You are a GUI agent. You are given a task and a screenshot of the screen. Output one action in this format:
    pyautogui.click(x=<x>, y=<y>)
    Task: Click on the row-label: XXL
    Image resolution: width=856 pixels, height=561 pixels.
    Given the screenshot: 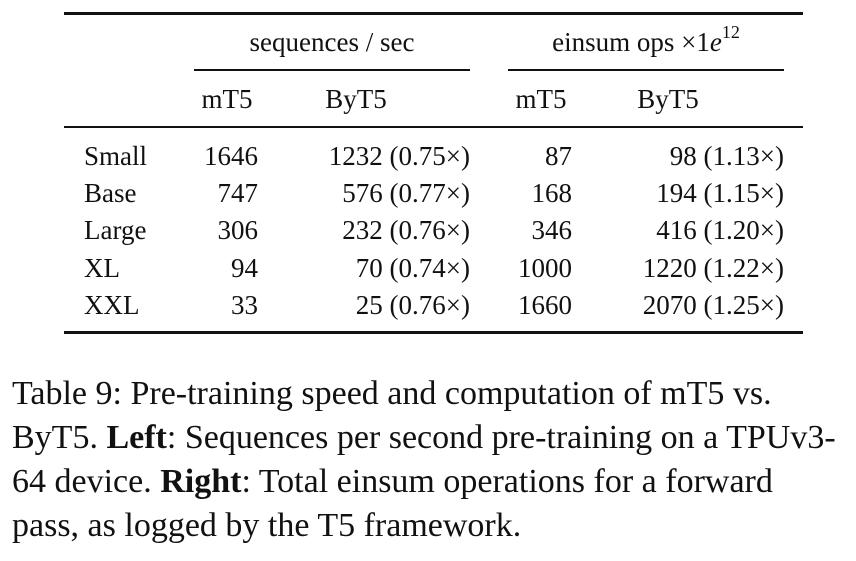 What is the action you would take?
    pyautogui.click(x=112, y=305)
    